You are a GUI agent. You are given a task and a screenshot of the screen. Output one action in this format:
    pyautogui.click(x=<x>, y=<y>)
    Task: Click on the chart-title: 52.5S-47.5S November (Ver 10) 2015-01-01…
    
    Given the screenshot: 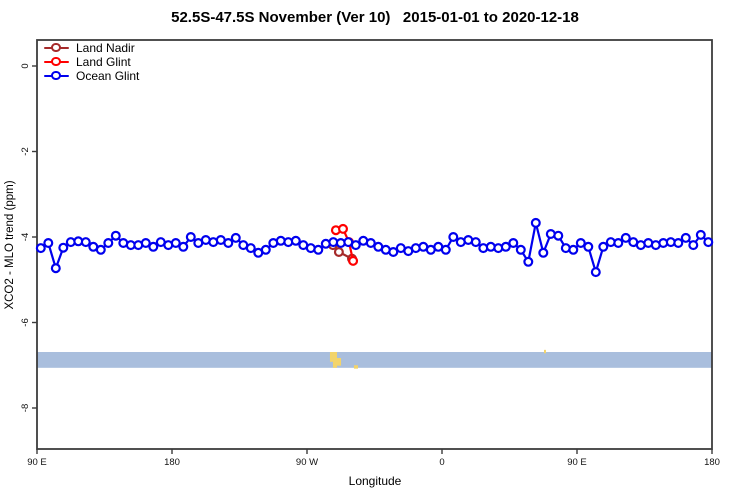 What is the action you would take?
    pyautogui.click(x=375, y=17)
    